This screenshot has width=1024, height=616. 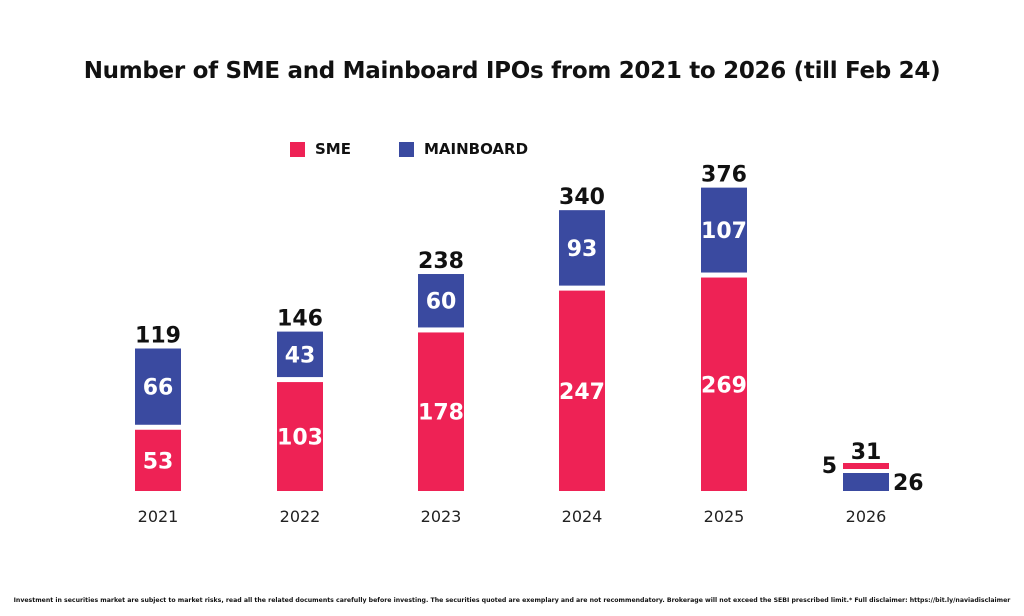 I want to click on x-tick-label: 2022, so click(x=300, y=516).